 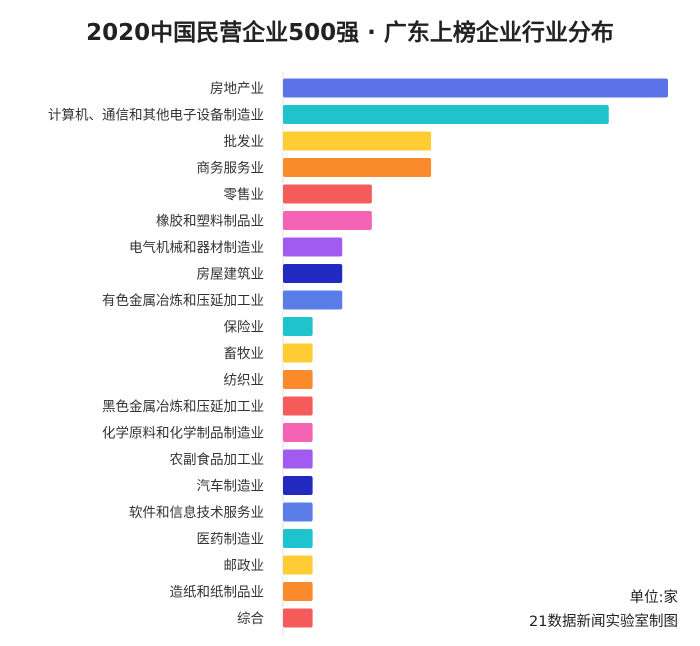 What do you see at coordinates (244, 195) in the screenshot?
I see `category-label: 零售业` at bounding box center [244, 195].